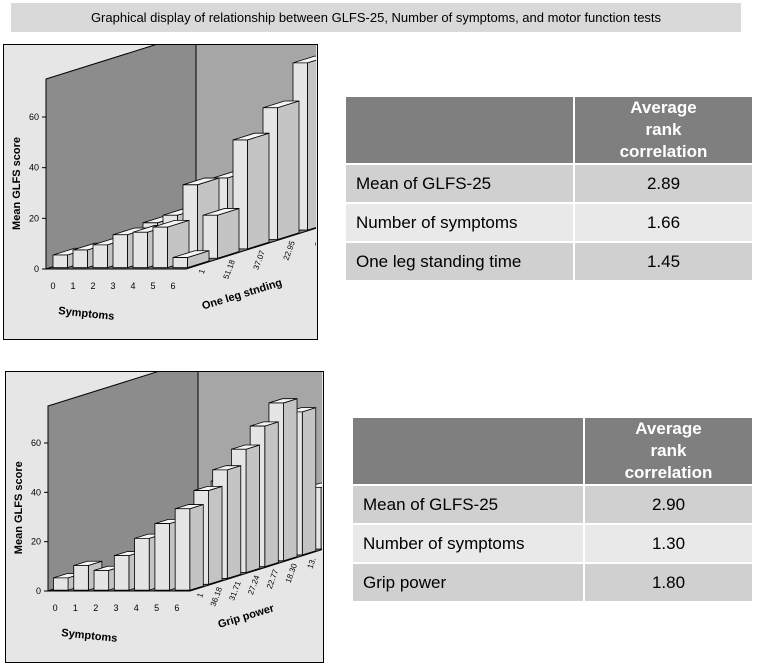 Image resolution: width=767 pixels, height=667 pixels. What do you see at coordinates (234, 590) in the screenshot?
I see `y-tick-label: 31.71` at bounding box center [234, 590].